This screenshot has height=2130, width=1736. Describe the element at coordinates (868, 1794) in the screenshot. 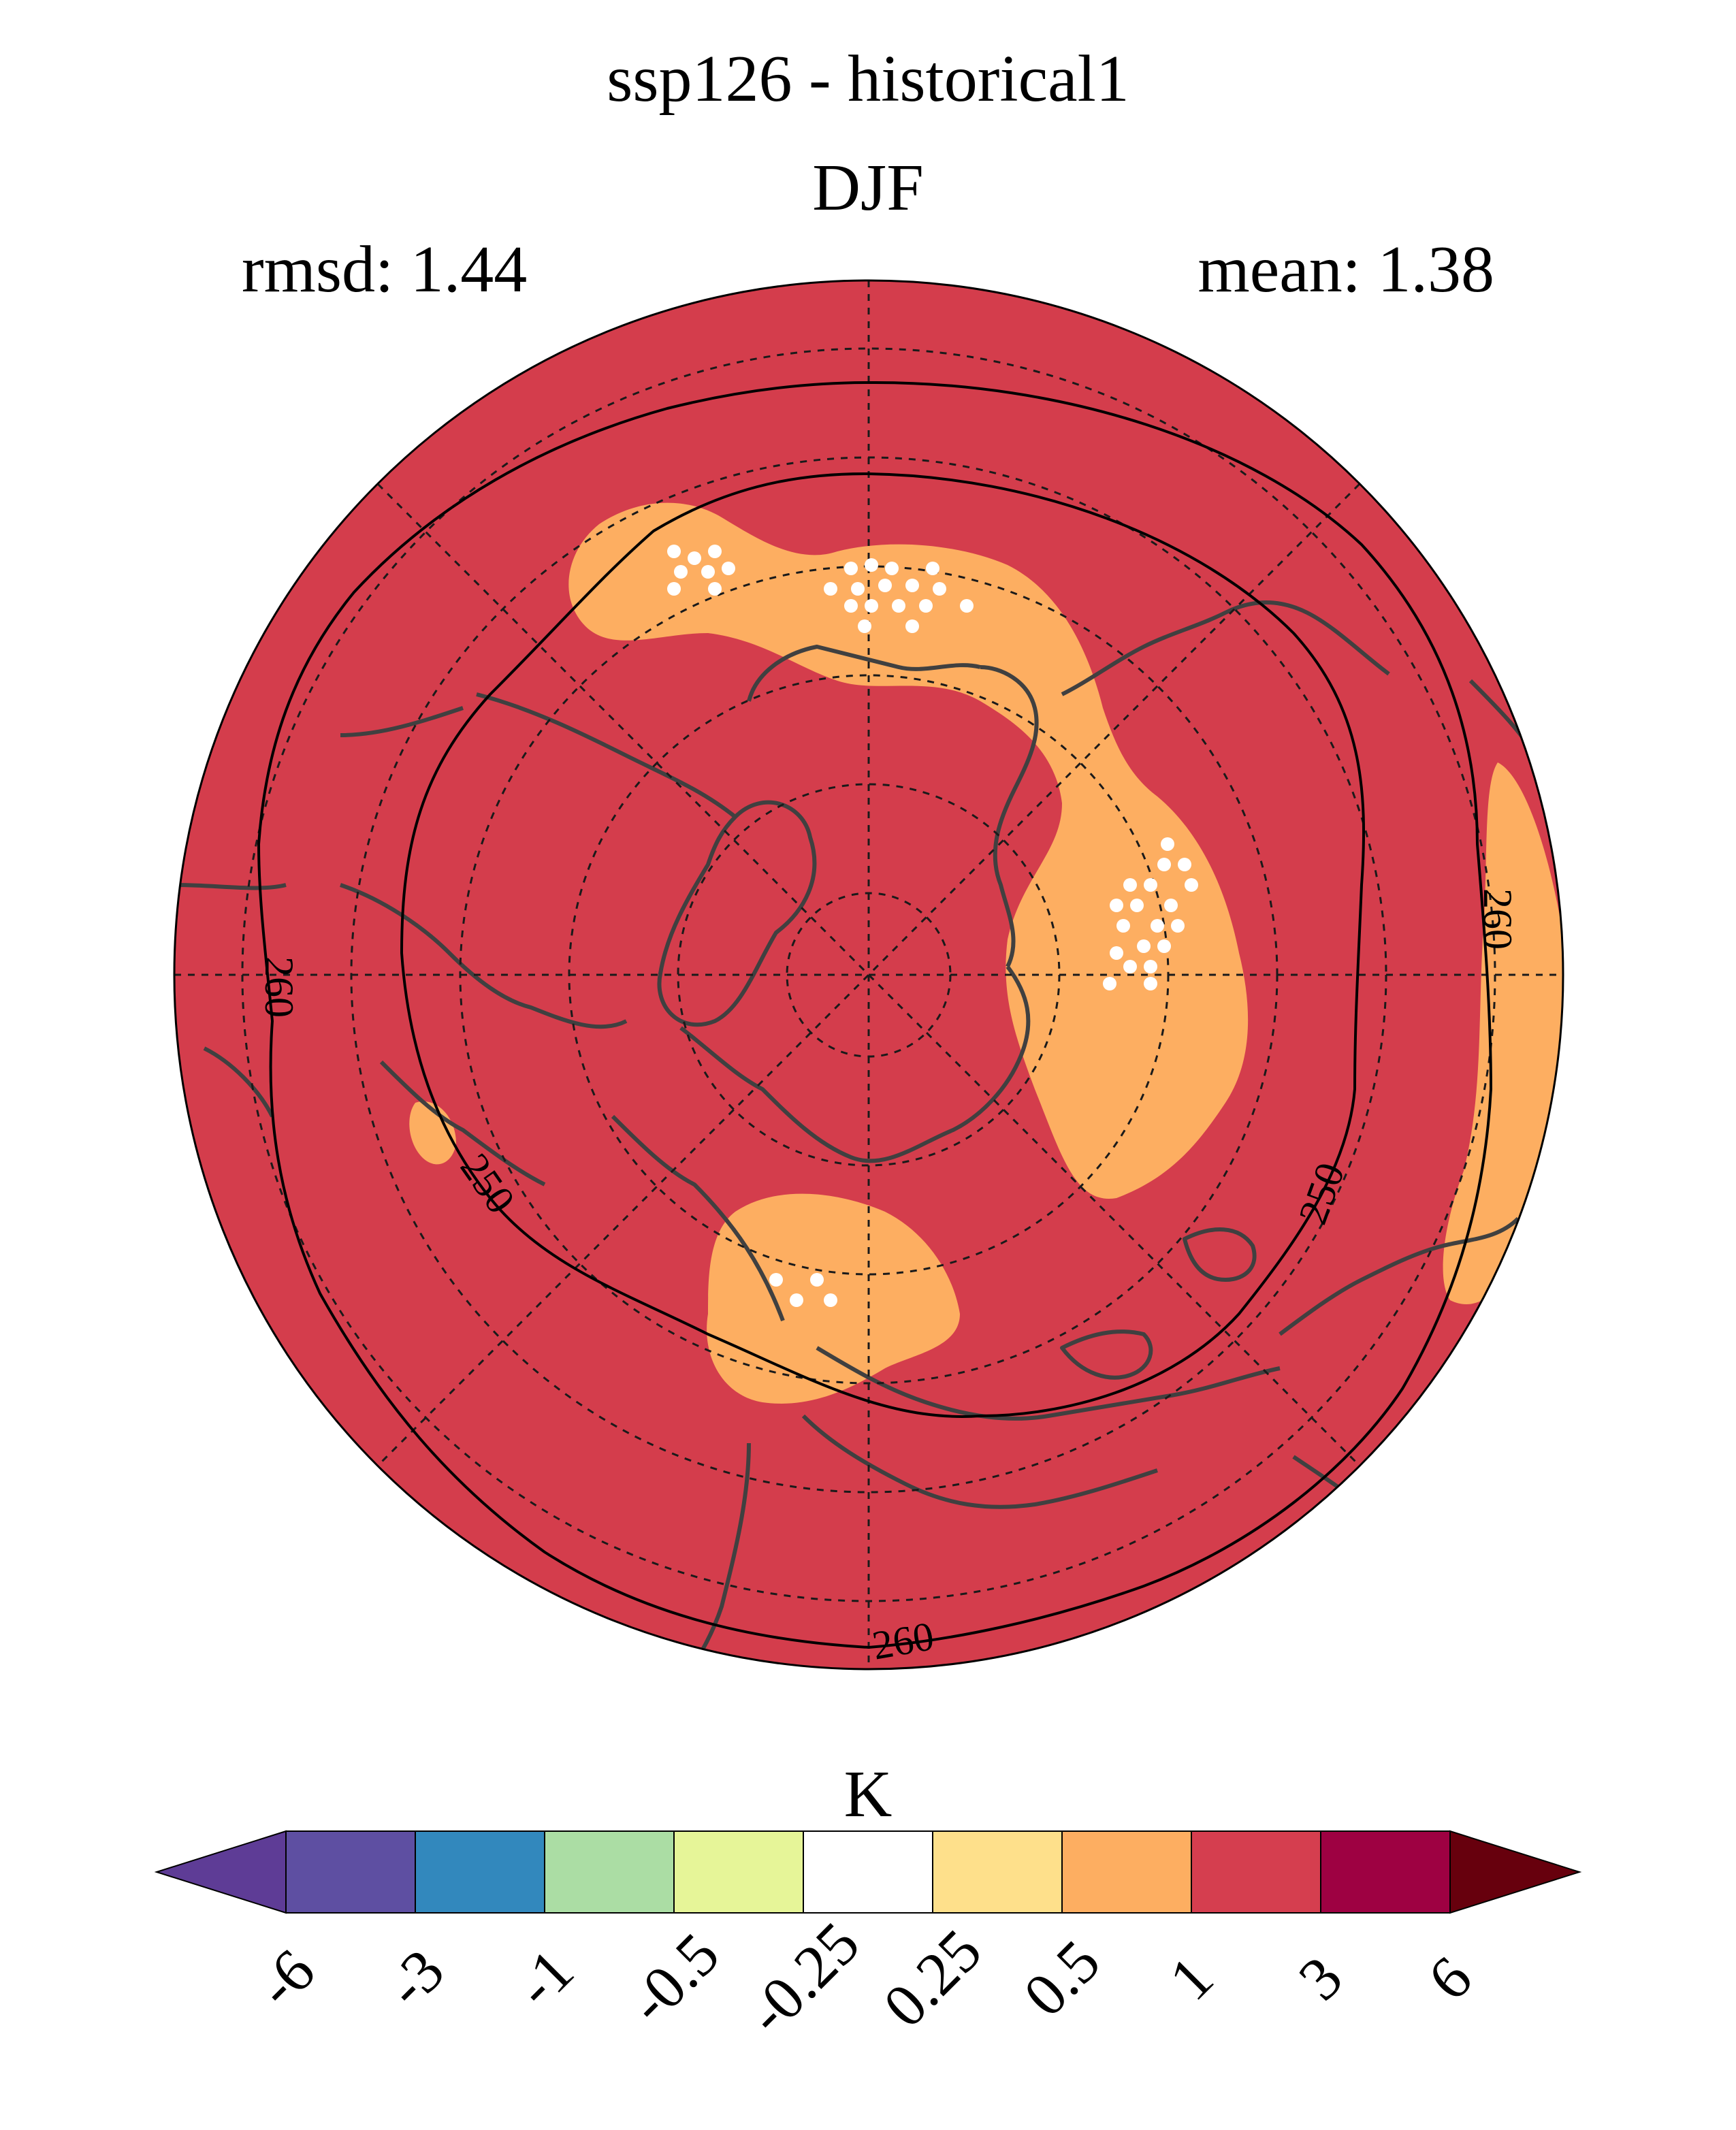

I see `colorbar-units: K` at that location.